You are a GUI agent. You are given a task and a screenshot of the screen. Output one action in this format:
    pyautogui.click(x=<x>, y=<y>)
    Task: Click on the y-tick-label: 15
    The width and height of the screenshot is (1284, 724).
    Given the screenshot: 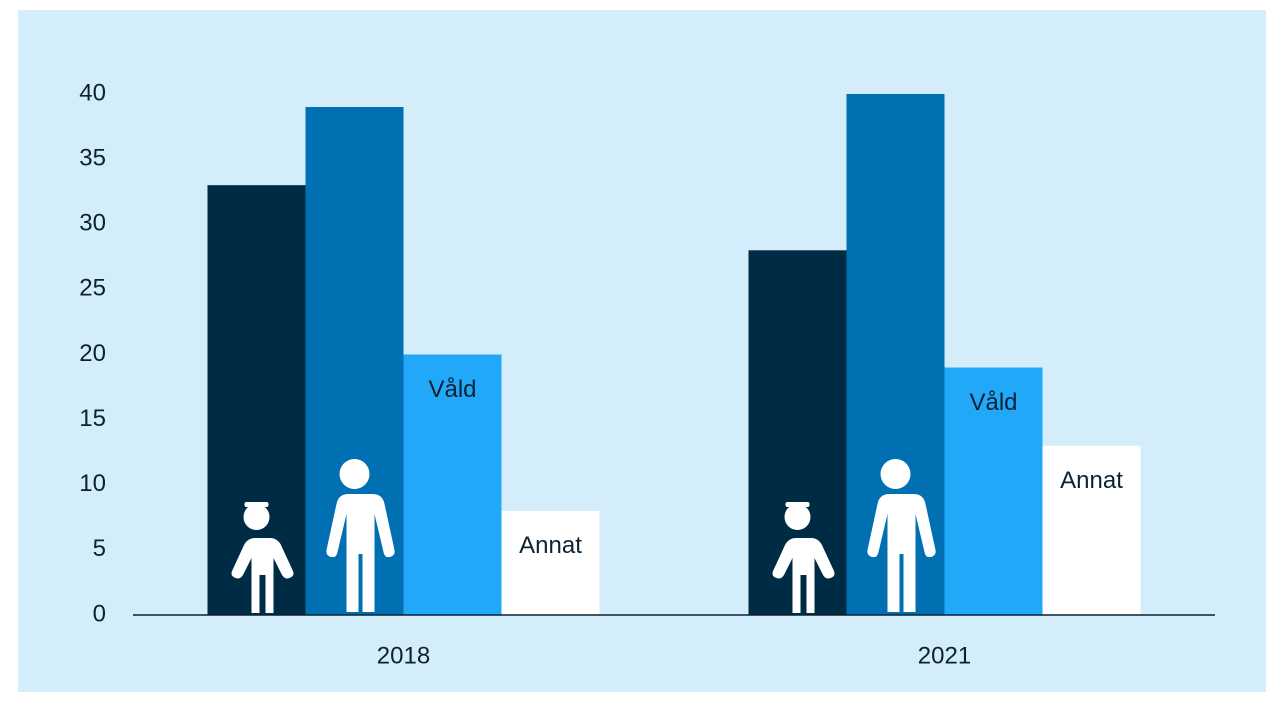 What is the action you would take?
    pyautogui.click(x=92, y=418)
    